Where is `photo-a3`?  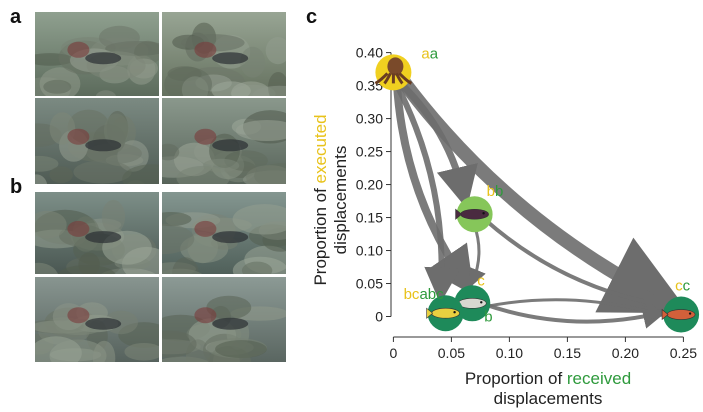 photo-a3 is located at coordinates (97, 141).